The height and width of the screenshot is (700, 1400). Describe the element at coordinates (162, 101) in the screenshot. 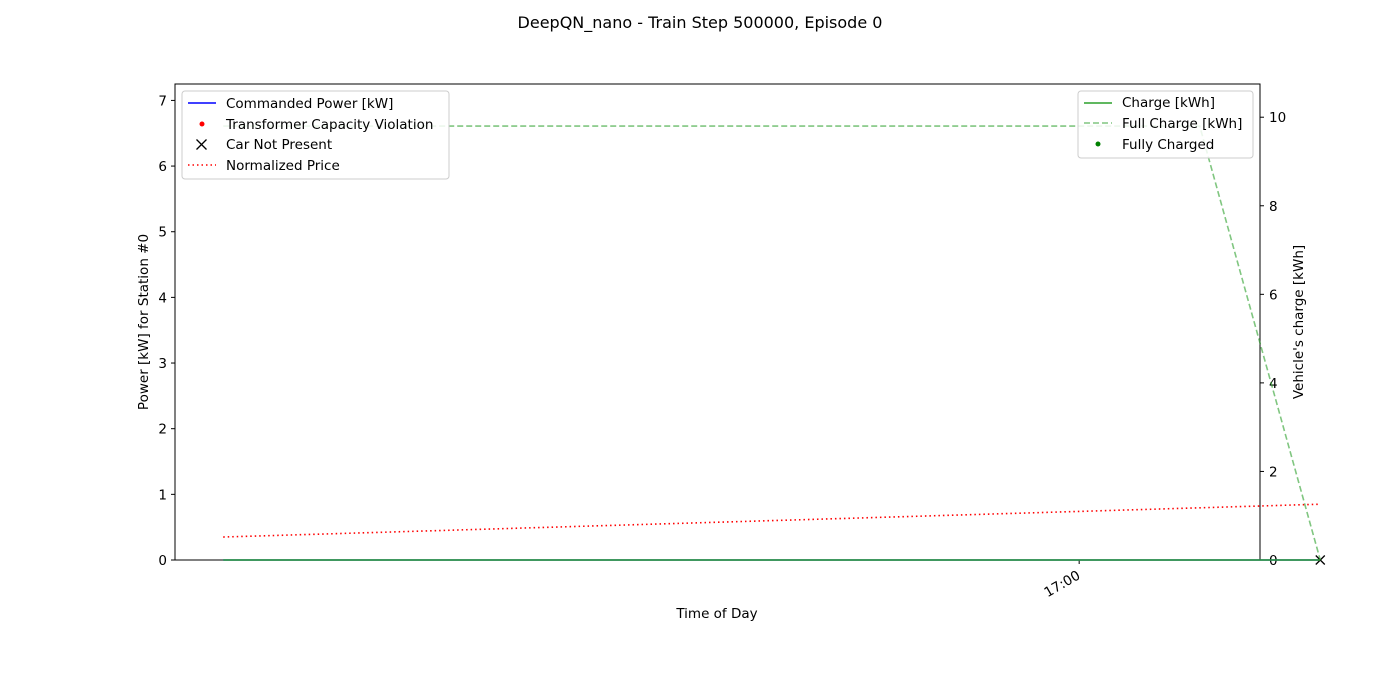

I see `y-left-tick-label: 7` at that location.